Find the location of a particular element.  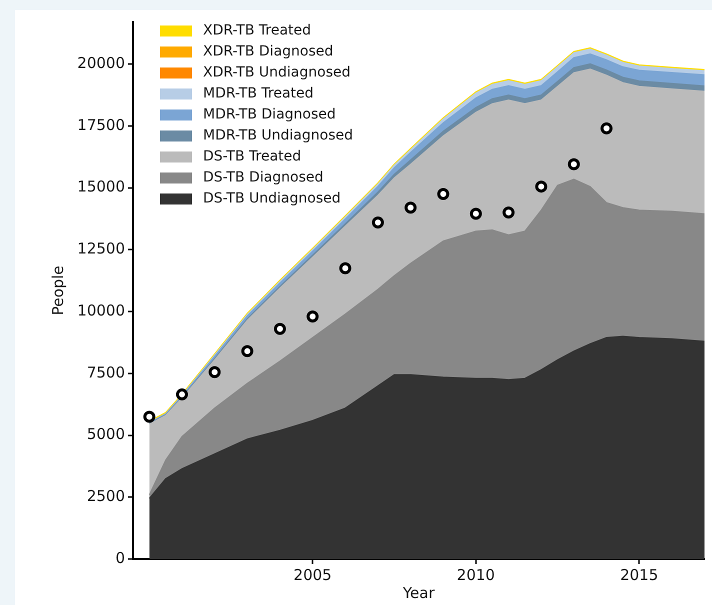

legend-label: DS-TB Diagnosed is located at coordinates (263, 178).